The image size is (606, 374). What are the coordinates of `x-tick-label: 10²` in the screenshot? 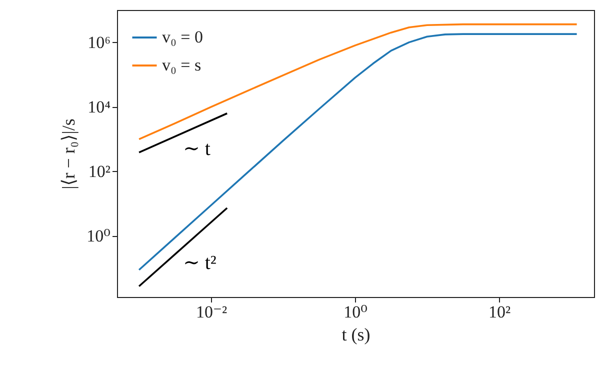 It's located at (499, 312).